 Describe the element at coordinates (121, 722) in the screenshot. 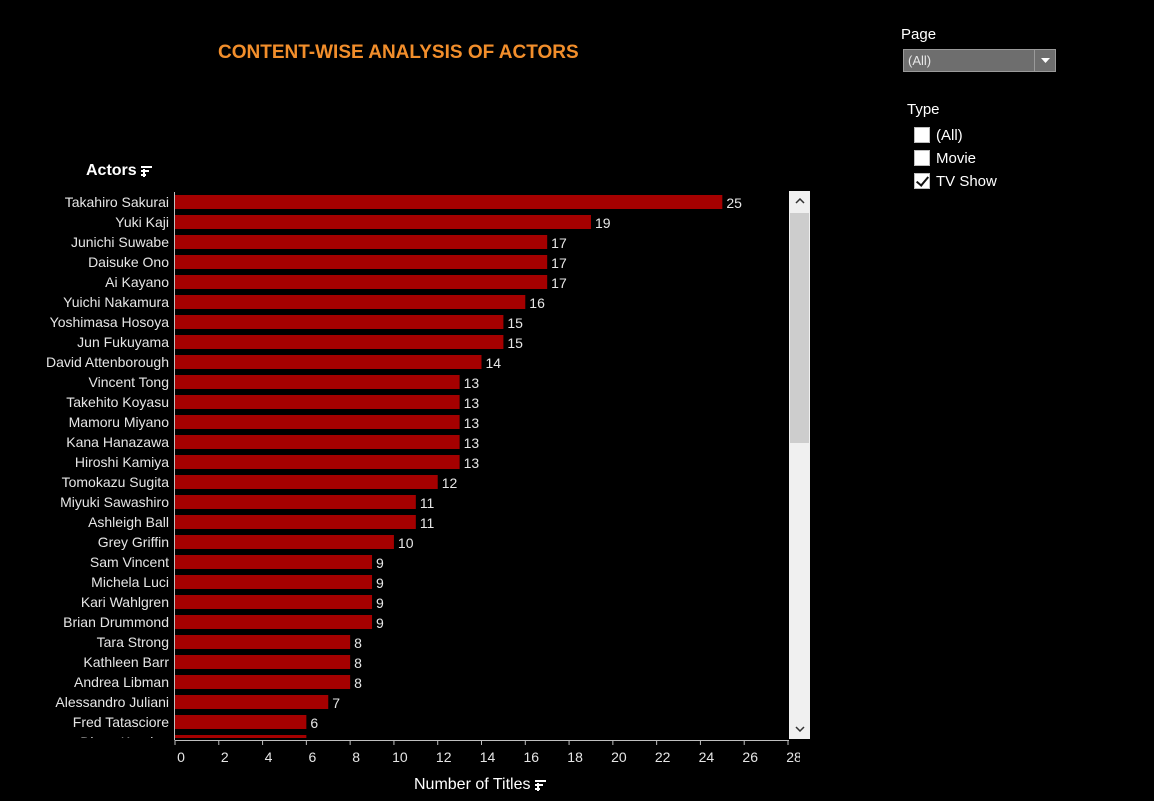

I see `y-tick-label: Fred Tatasciore` at that location.